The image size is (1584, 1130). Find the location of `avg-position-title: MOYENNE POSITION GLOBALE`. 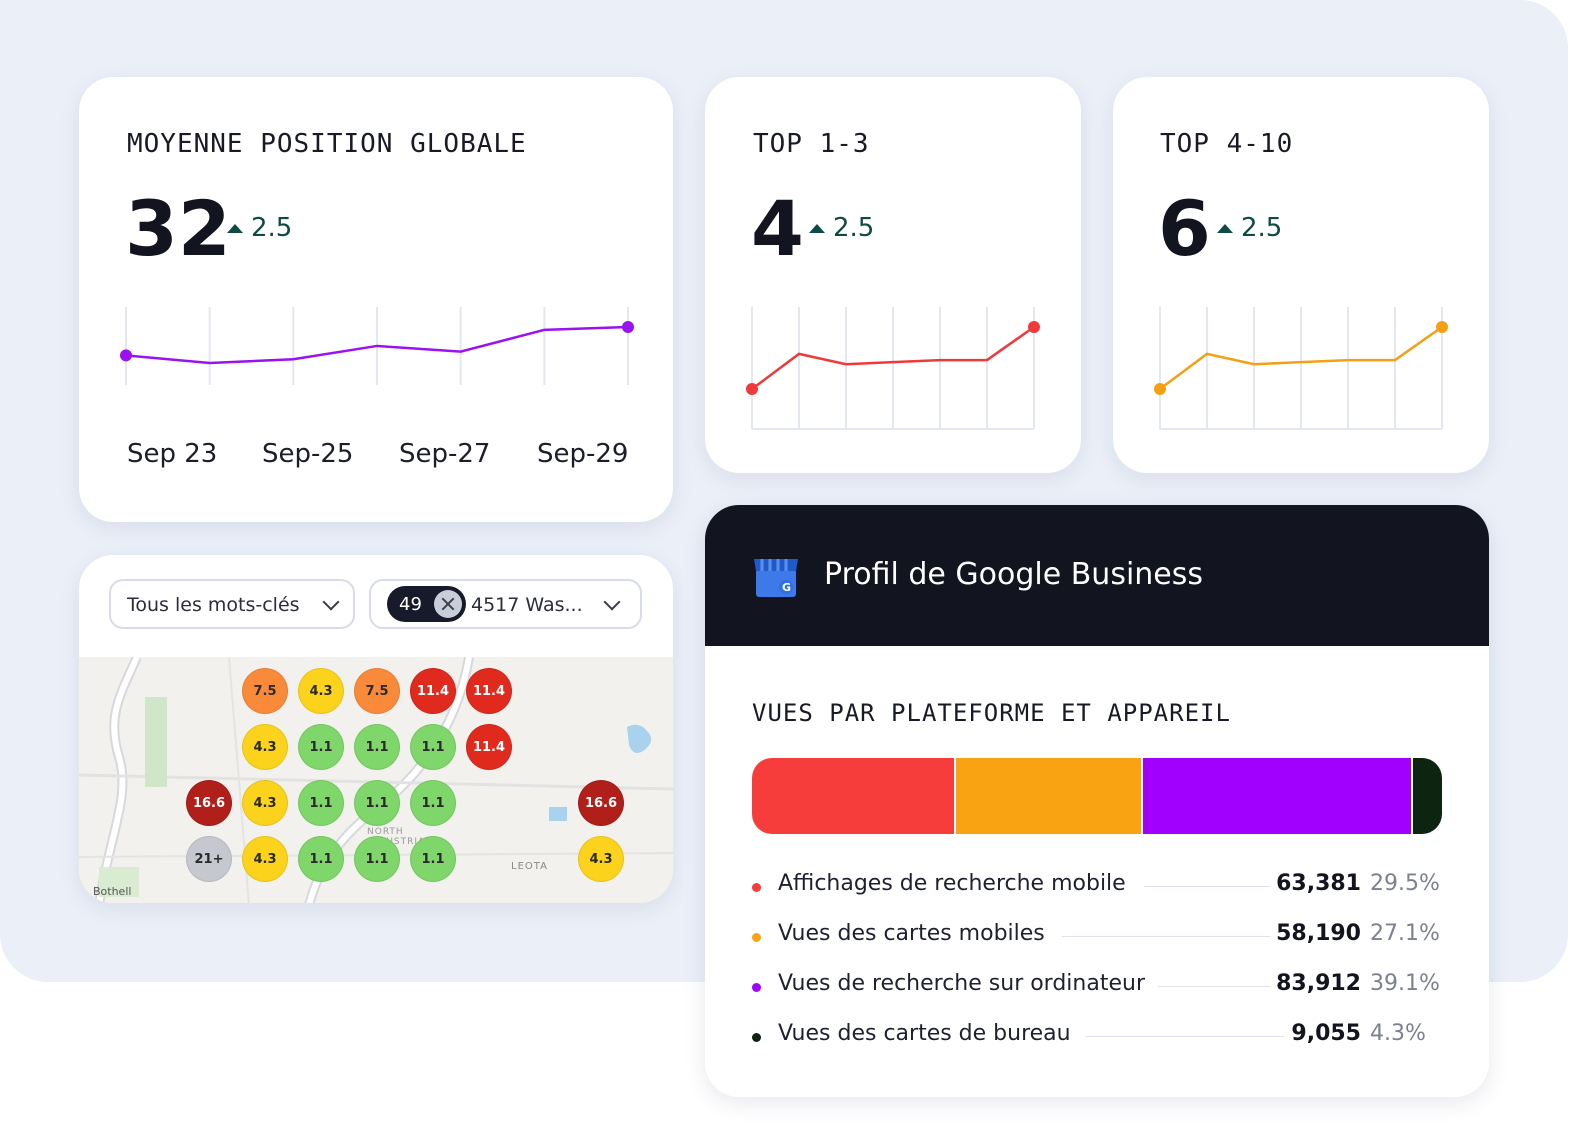

avg-position-title: MOYENNE POSITION GLOBALE is located at coordinates (327, 144).